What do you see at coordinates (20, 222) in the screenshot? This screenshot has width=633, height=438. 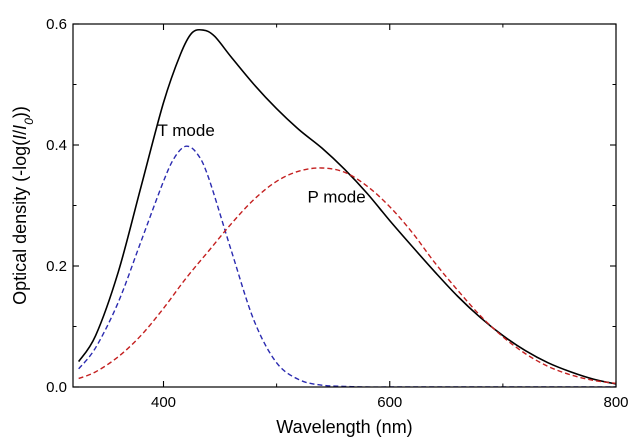 I see `y-axis-title-part: Optical density (-log(` at bounding box center [20, 222].